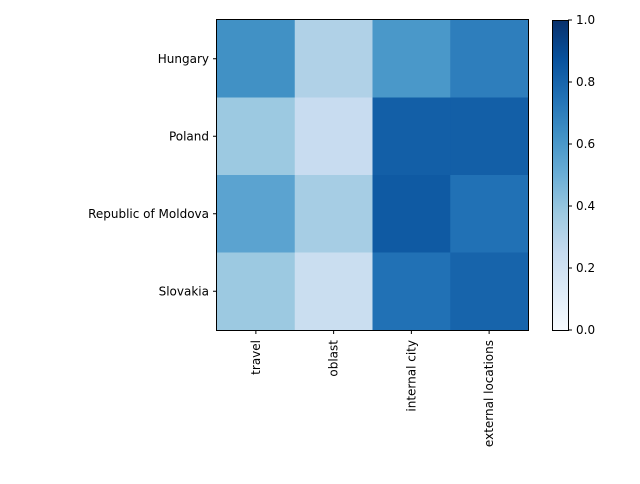 Image resolution: width=640 pixels, height=484 pixels. Describe the element at coordinates (585, 82) in the screenshot. I see `colorbar-tick-label: 0.8` at that location.